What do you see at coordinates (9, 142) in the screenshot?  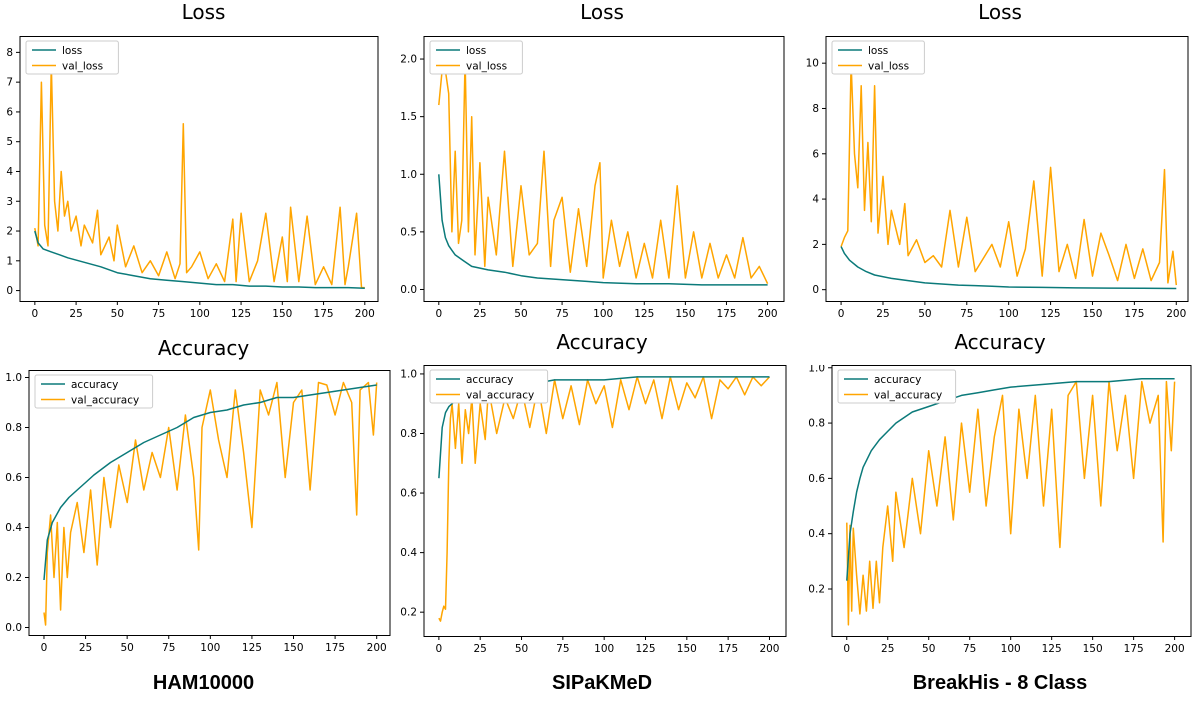 I see `y-tick-label: 5` at bounding box center [9, 142].